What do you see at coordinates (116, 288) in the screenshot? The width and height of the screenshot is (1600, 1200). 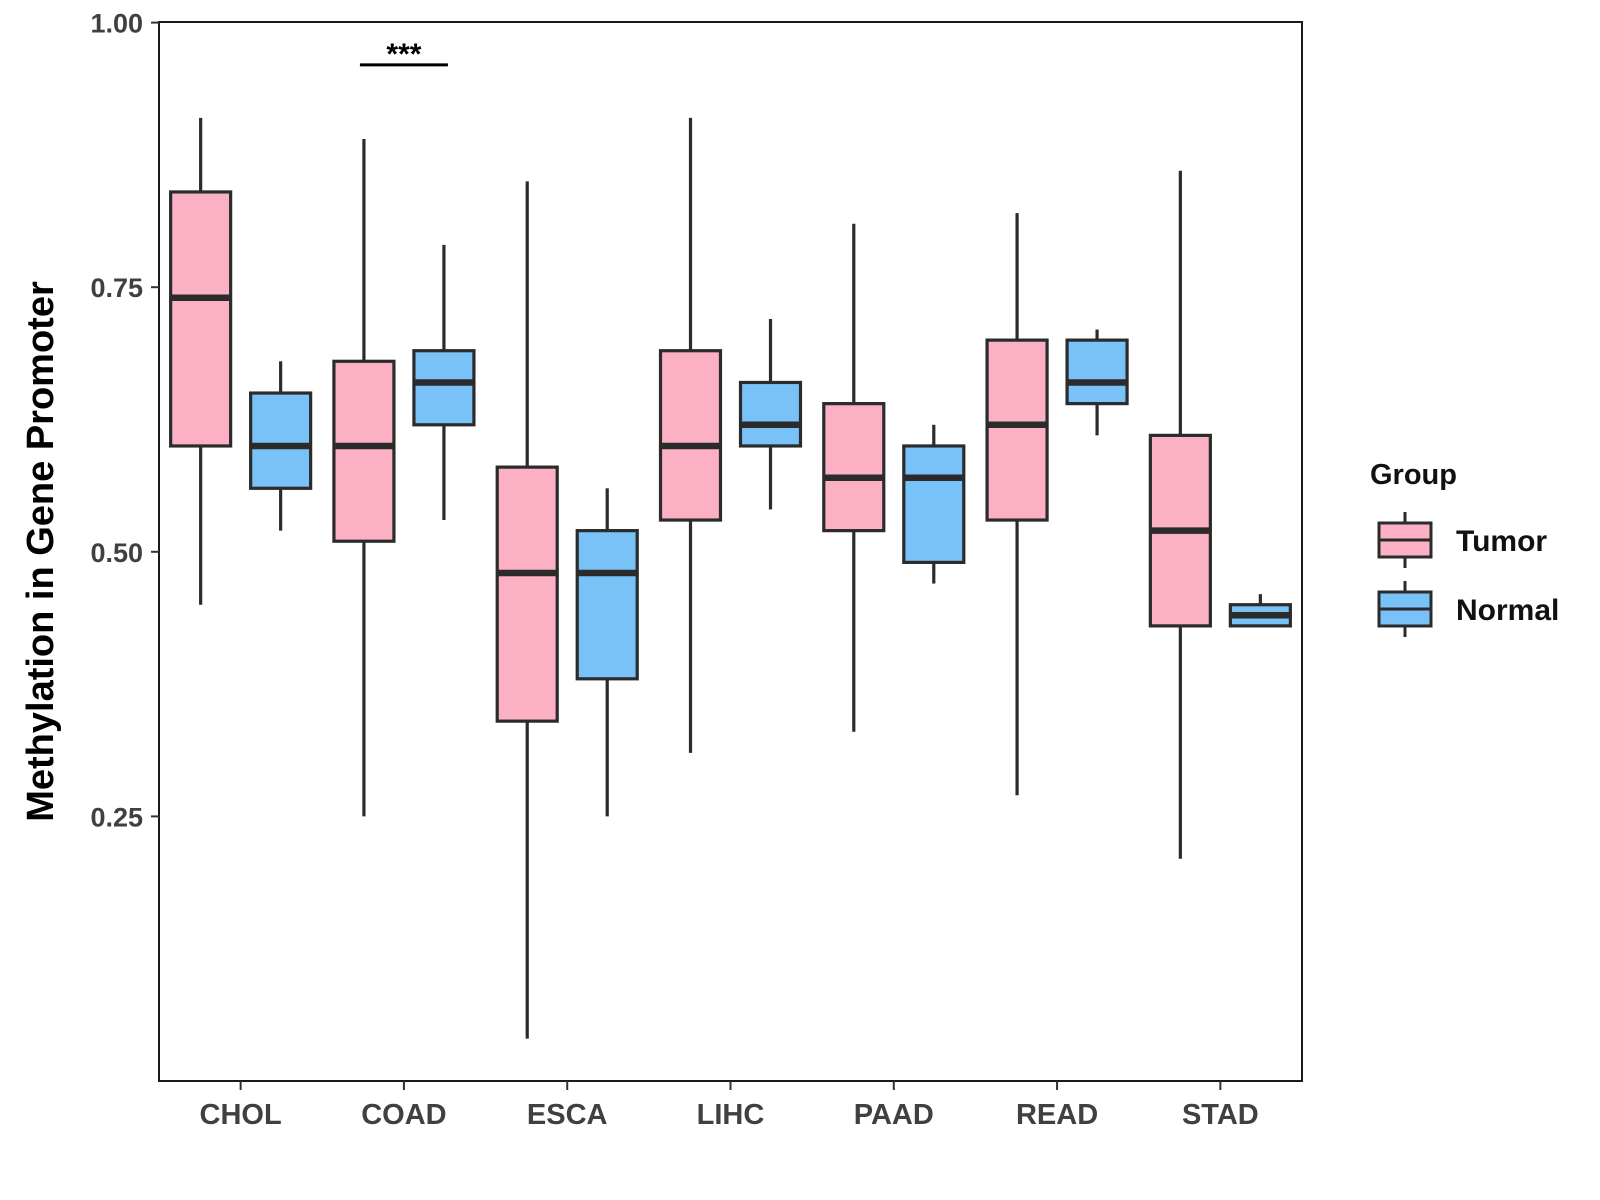 I see `y-tick-label: 0.75` at bounding box center [116, 288].